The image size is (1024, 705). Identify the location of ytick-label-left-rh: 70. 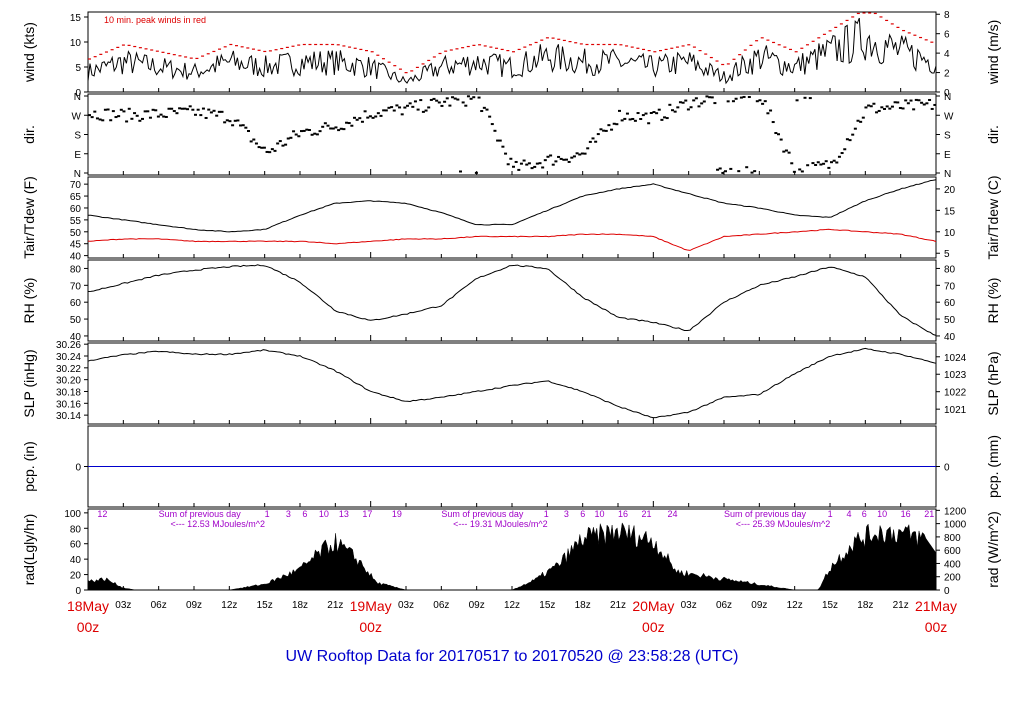
(76, 286).